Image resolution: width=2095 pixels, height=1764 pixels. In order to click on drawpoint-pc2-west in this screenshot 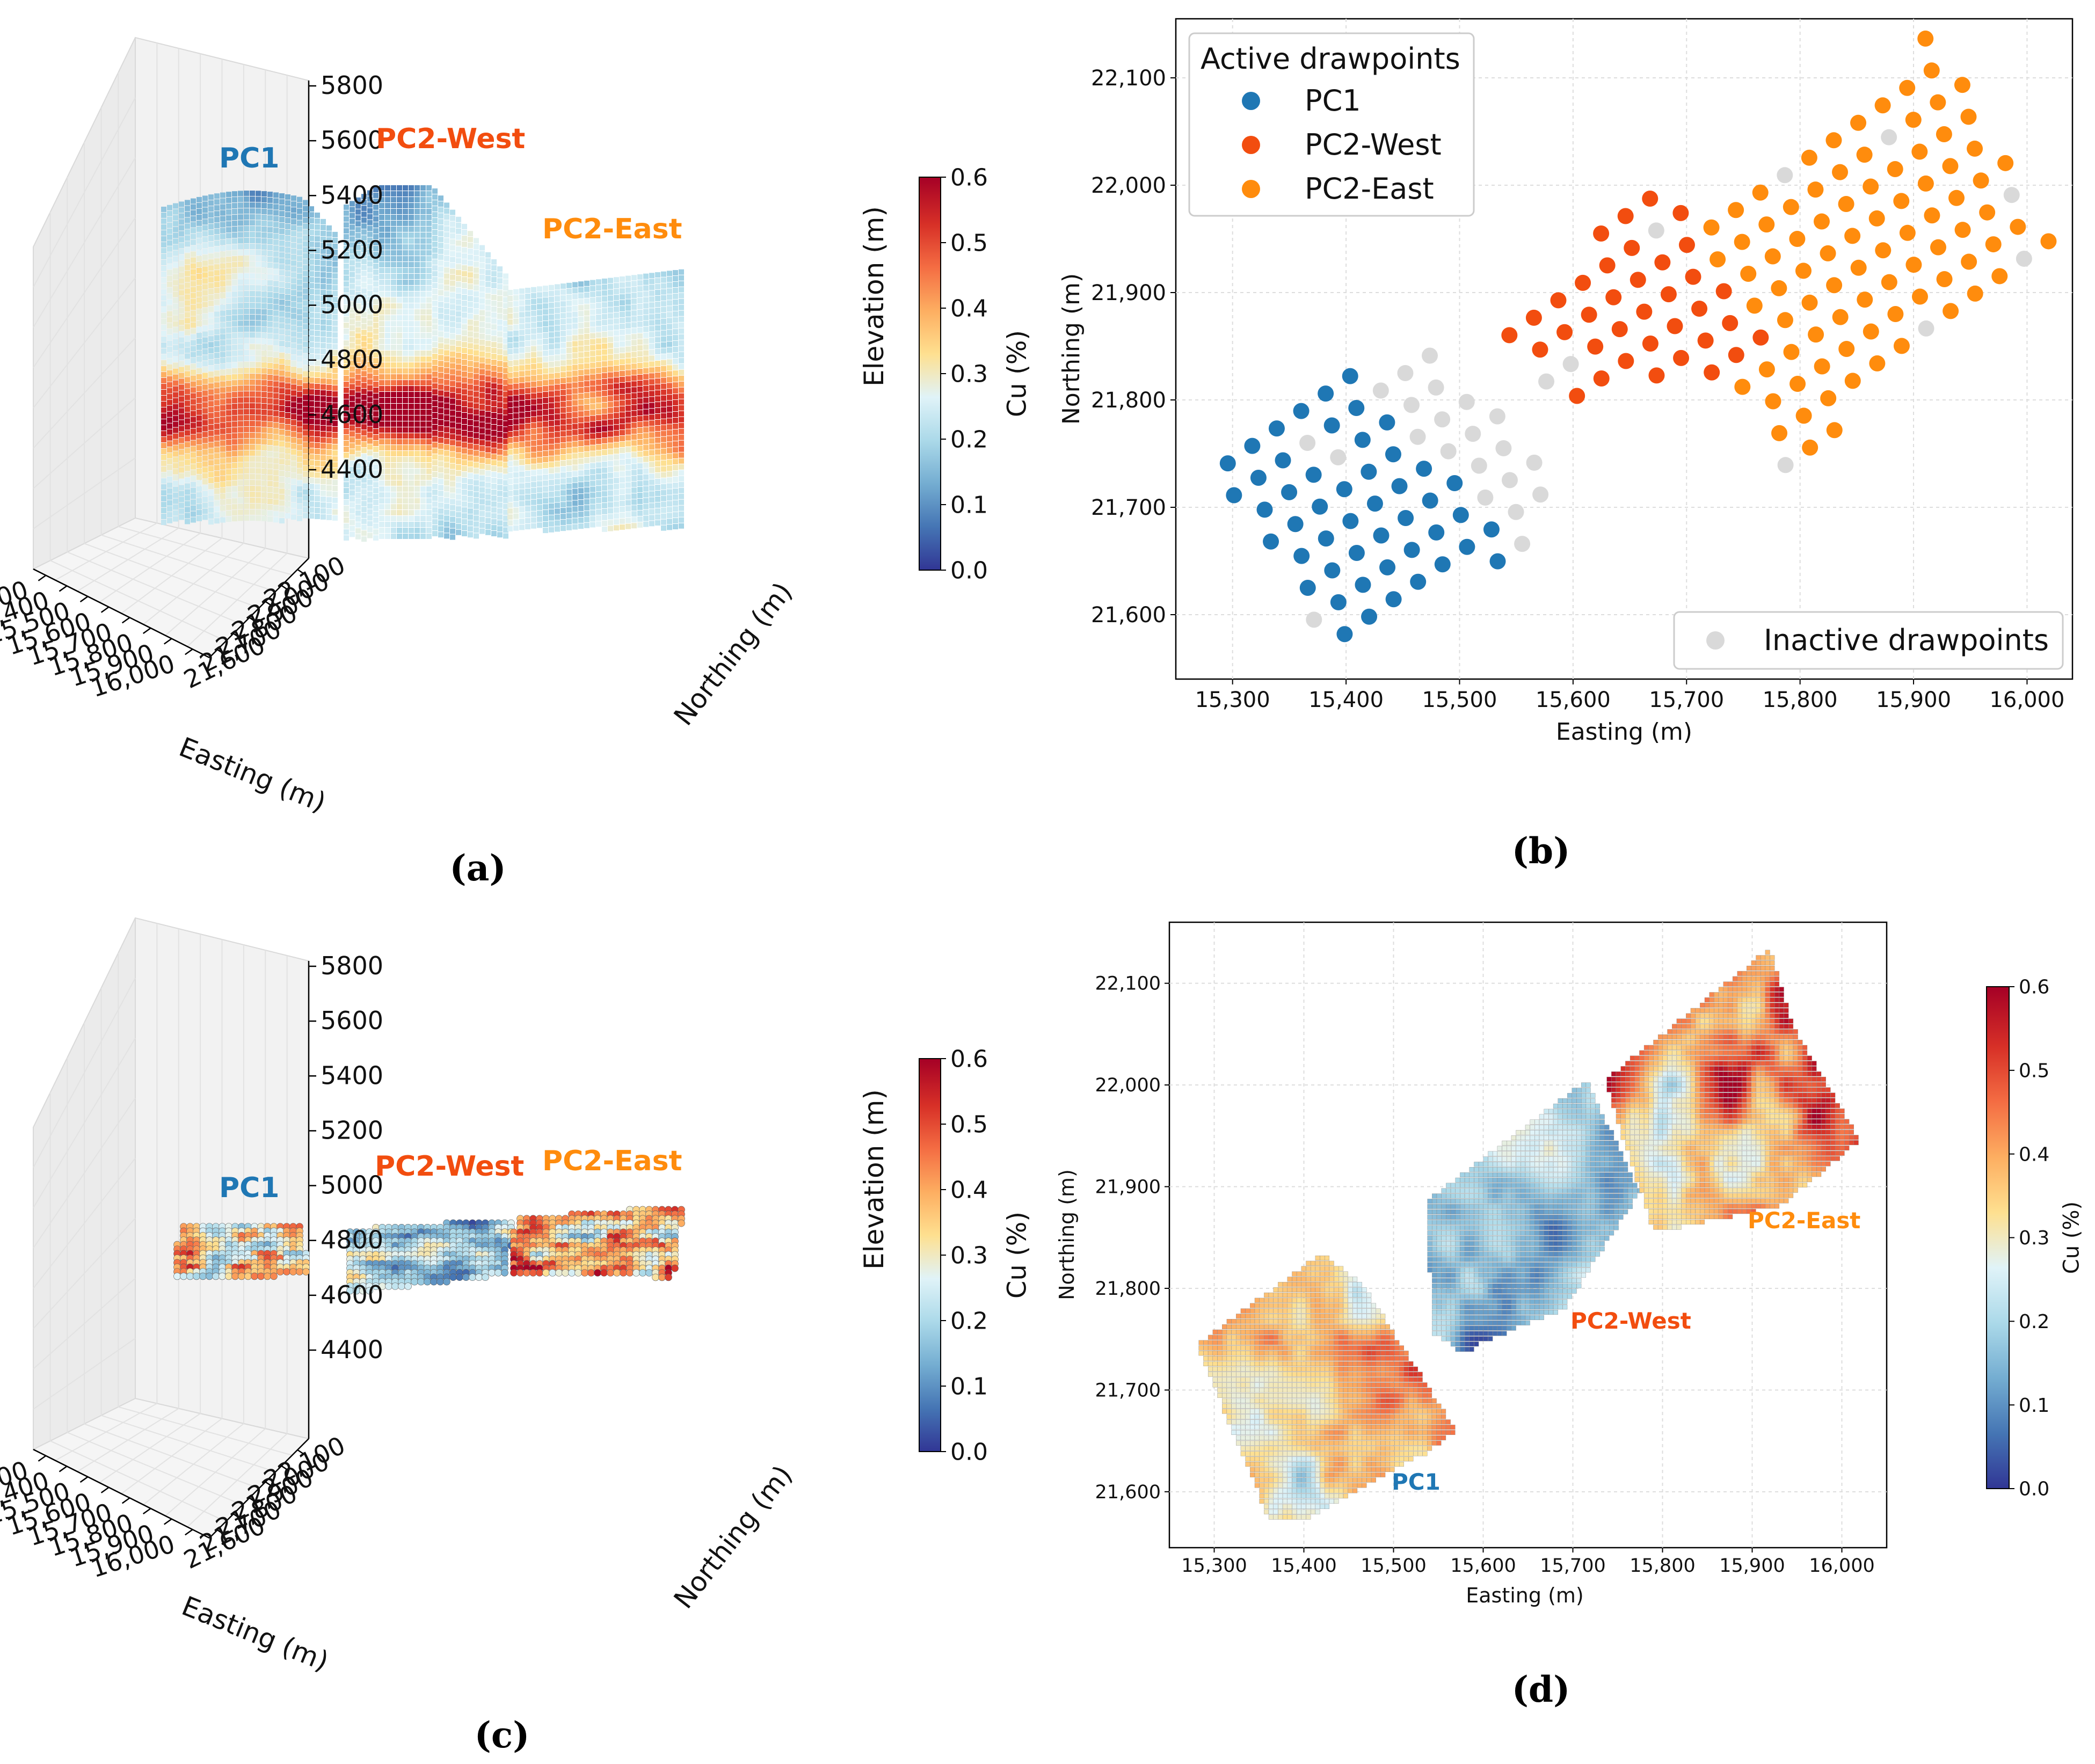, I will do `click(1595, 346)`.